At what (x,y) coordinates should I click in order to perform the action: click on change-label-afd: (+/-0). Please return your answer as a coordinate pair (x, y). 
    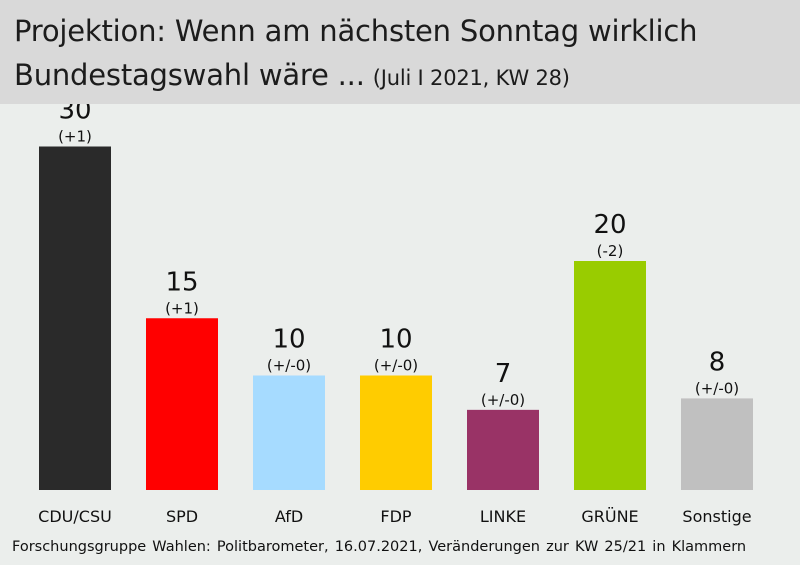
    Looking at the image, I should click on (289, 366).